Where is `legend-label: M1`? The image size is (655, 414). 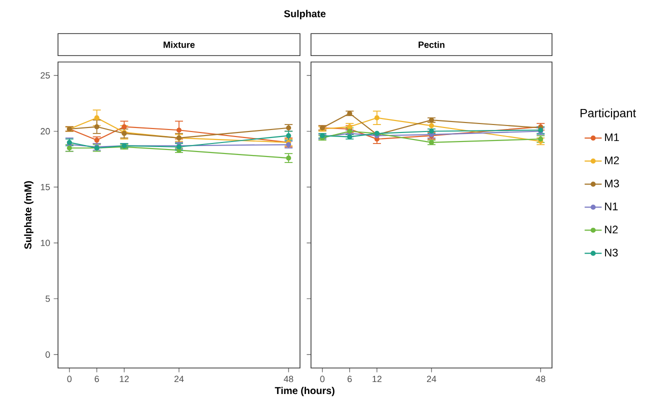 legend-label: M1 is located at coordinates (612, 138).